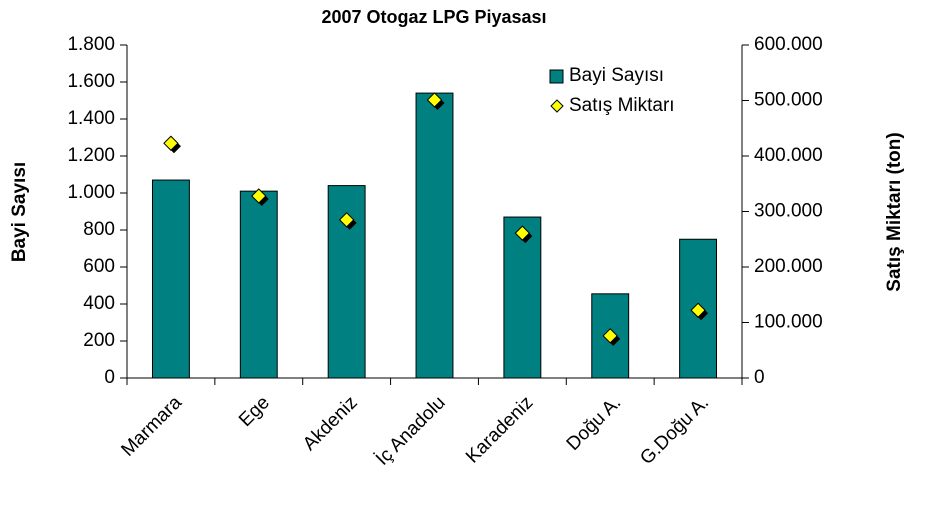  What do you see at coordinates (254, 411) in the screenshot?
I see `x-tick-label: Ege` at bounding box center [254, 411].